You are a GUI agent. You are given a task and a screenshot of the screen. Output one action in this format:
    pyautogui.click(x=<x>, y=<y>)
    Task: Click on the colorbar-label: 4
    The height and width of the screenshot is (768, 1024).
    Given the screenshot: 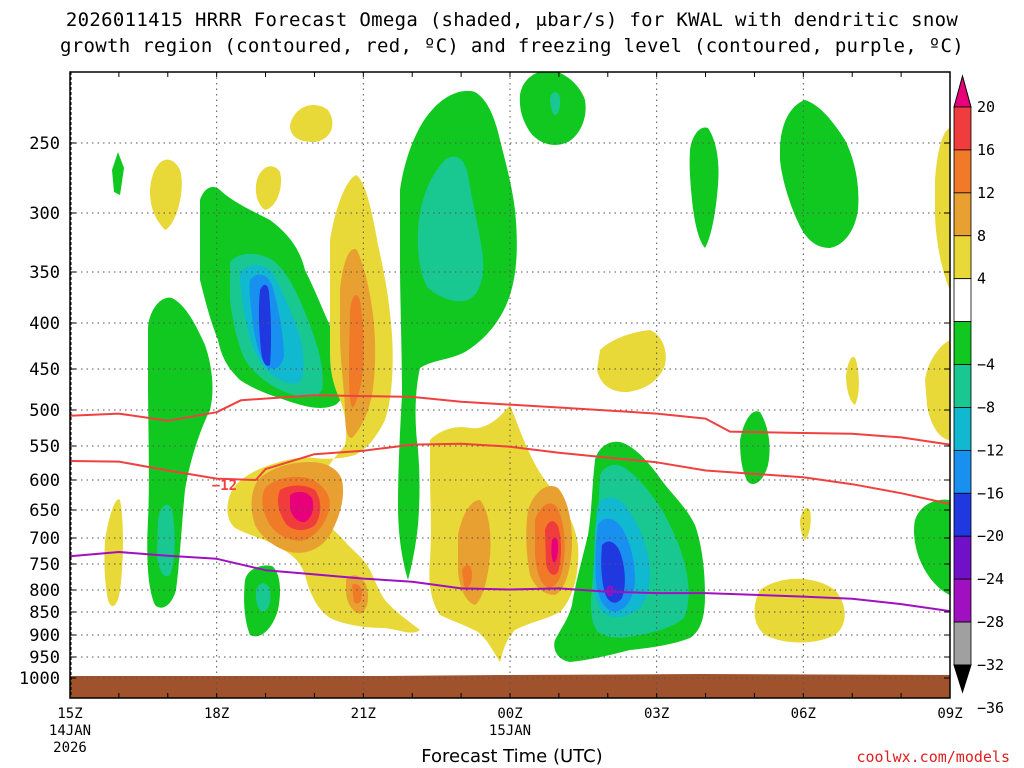 What is the action you would take?
    pyautogui.click(x=981, y=279)
    